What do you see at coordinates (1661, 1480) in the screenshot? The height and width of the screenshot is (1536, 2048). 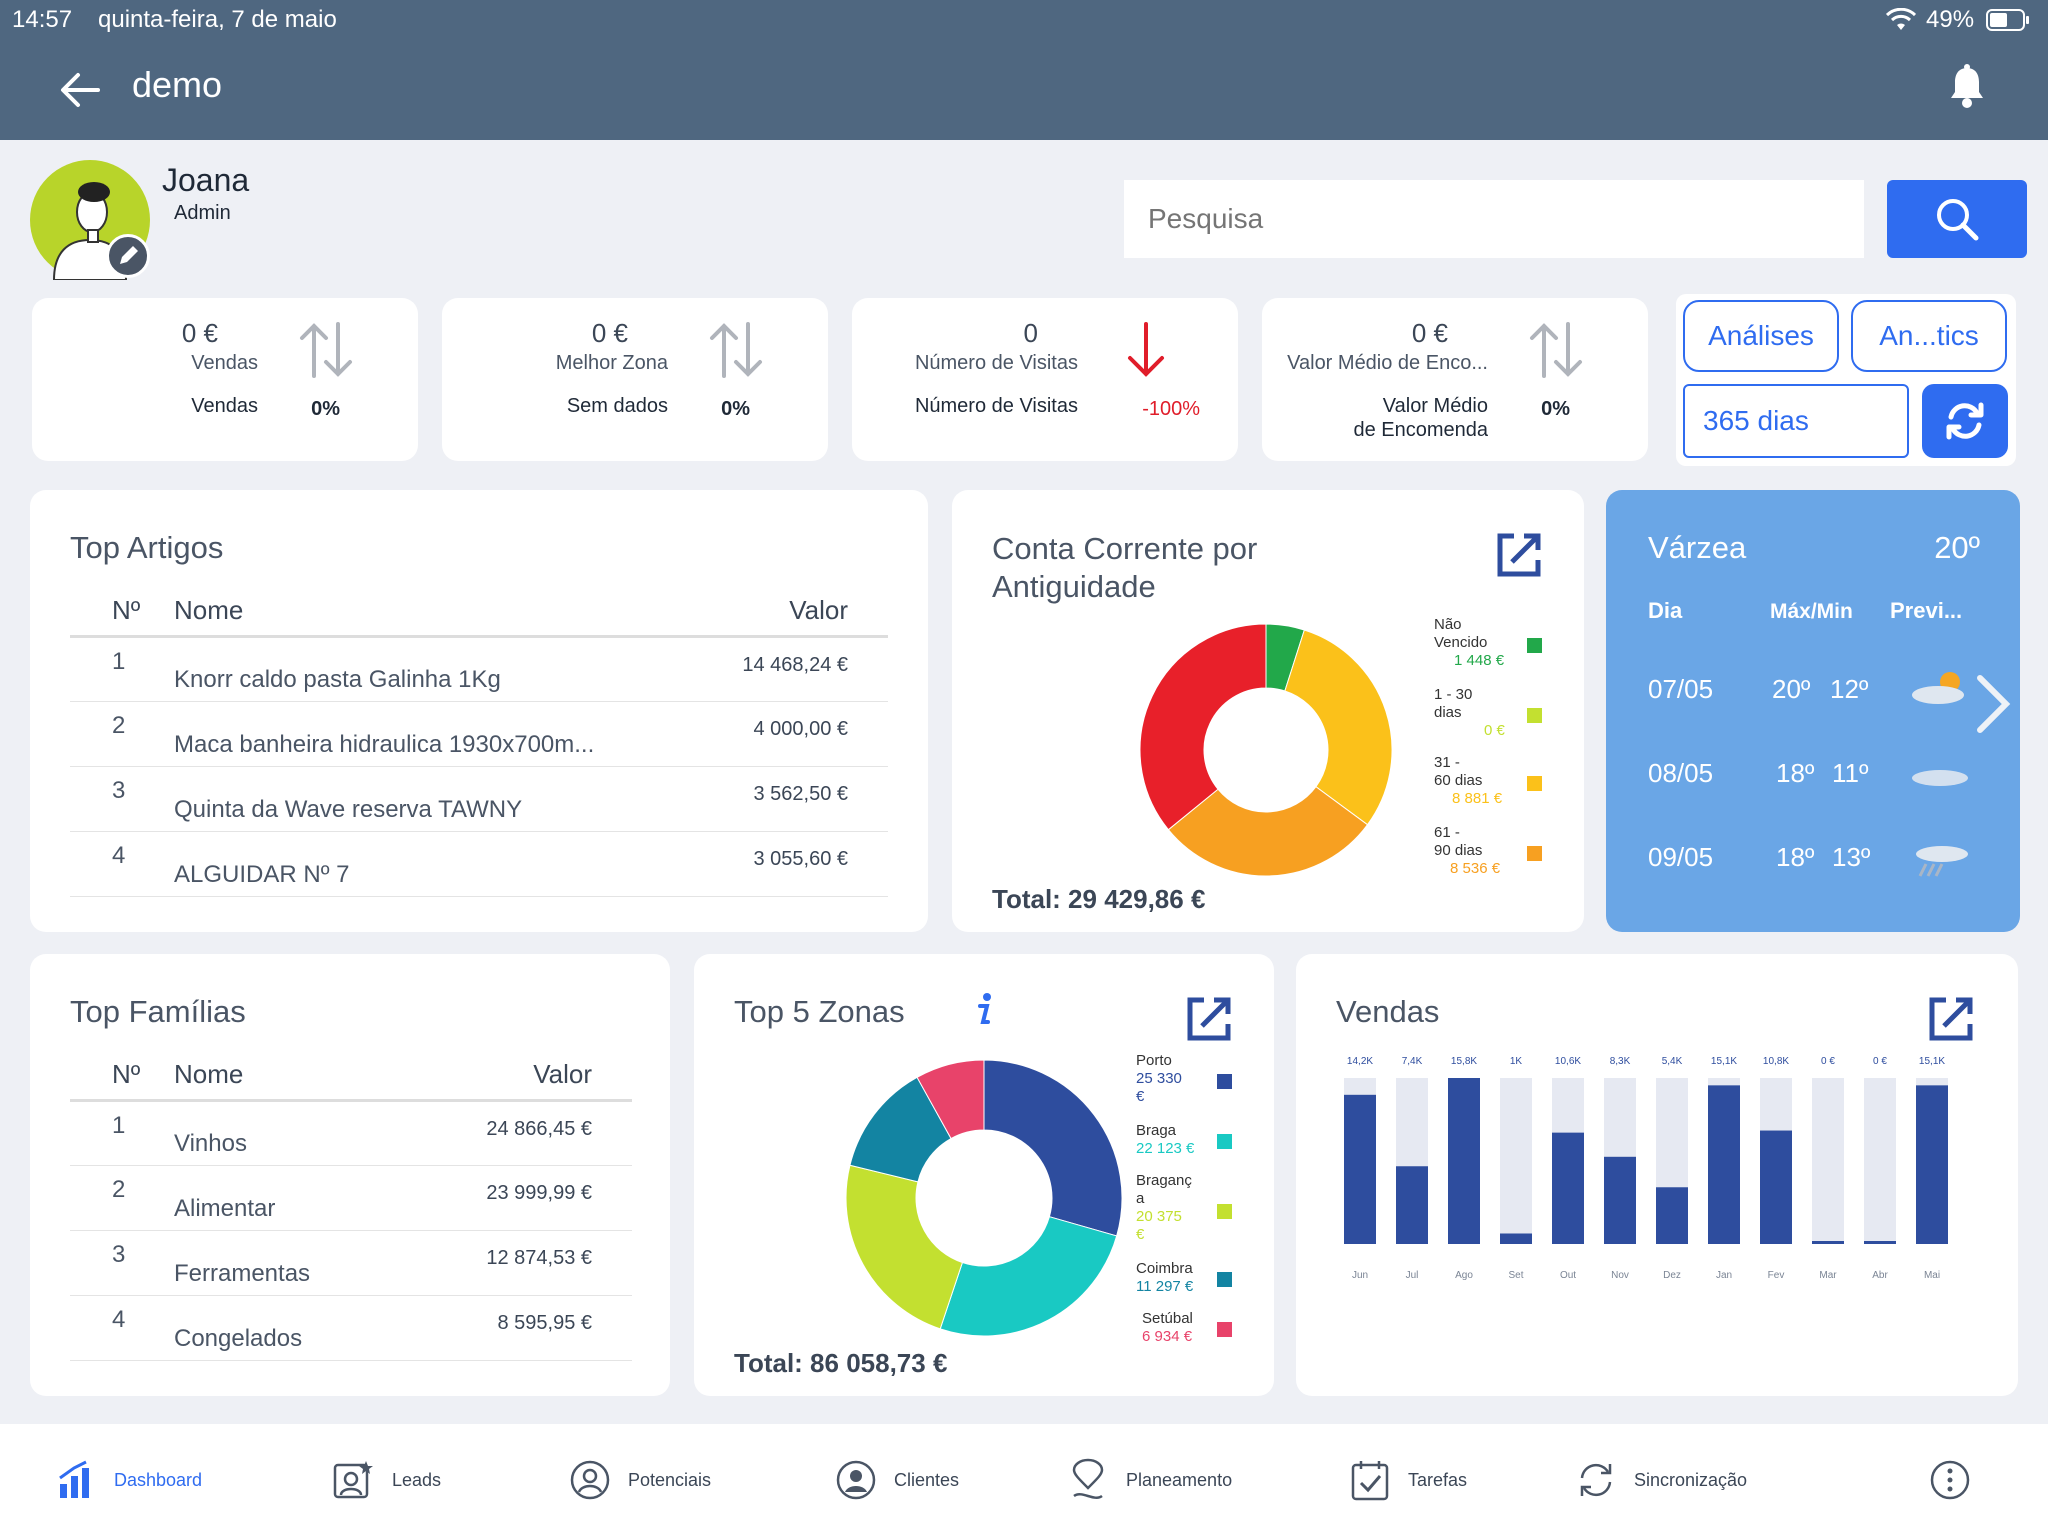 I see `nav-sincronizacao: Sincronização` at bounding box center [1661, 1480].